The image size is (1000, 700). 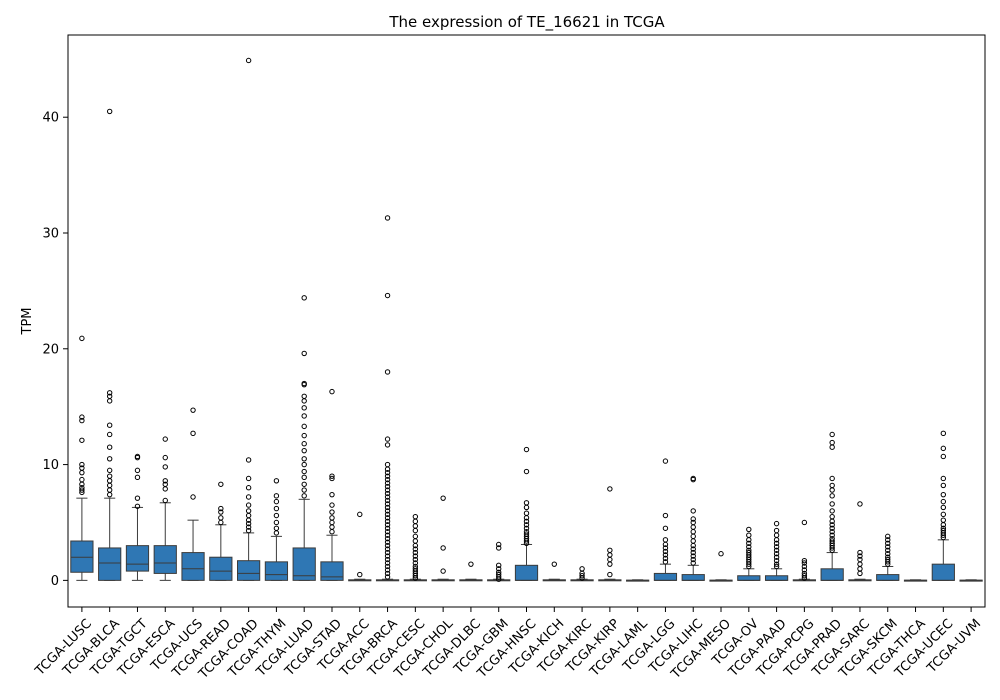 I want to click on box-tcga-hnsc, so click(x=526, y=513).